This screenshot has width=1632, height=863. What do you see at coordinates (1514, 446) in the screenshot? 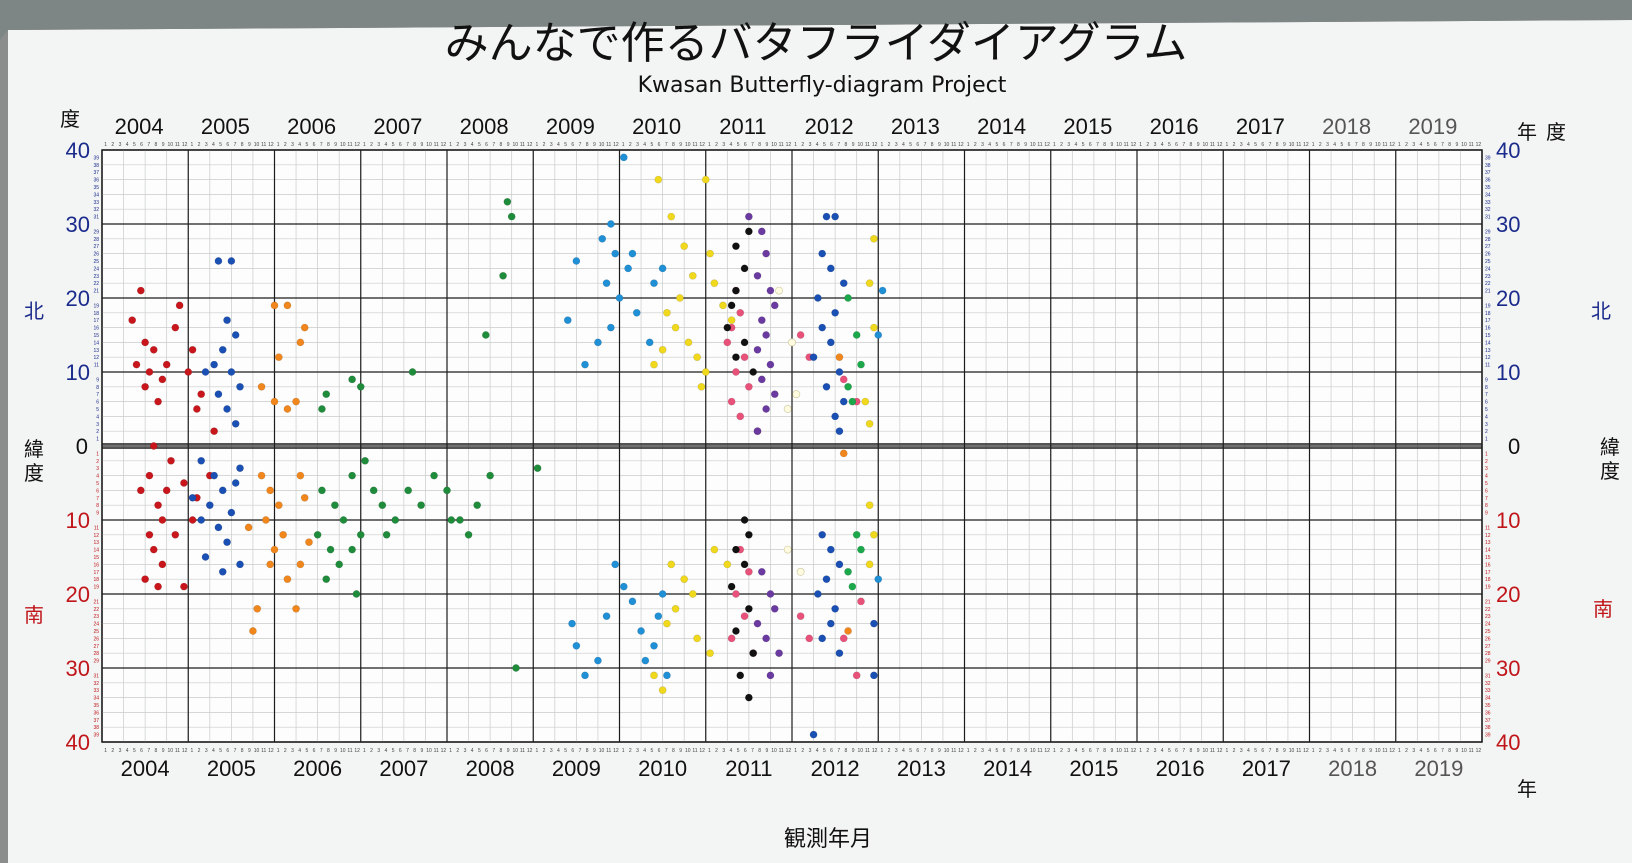
I see `y-tick-label-zero-right: 0` at bounding box center [1514, 446].